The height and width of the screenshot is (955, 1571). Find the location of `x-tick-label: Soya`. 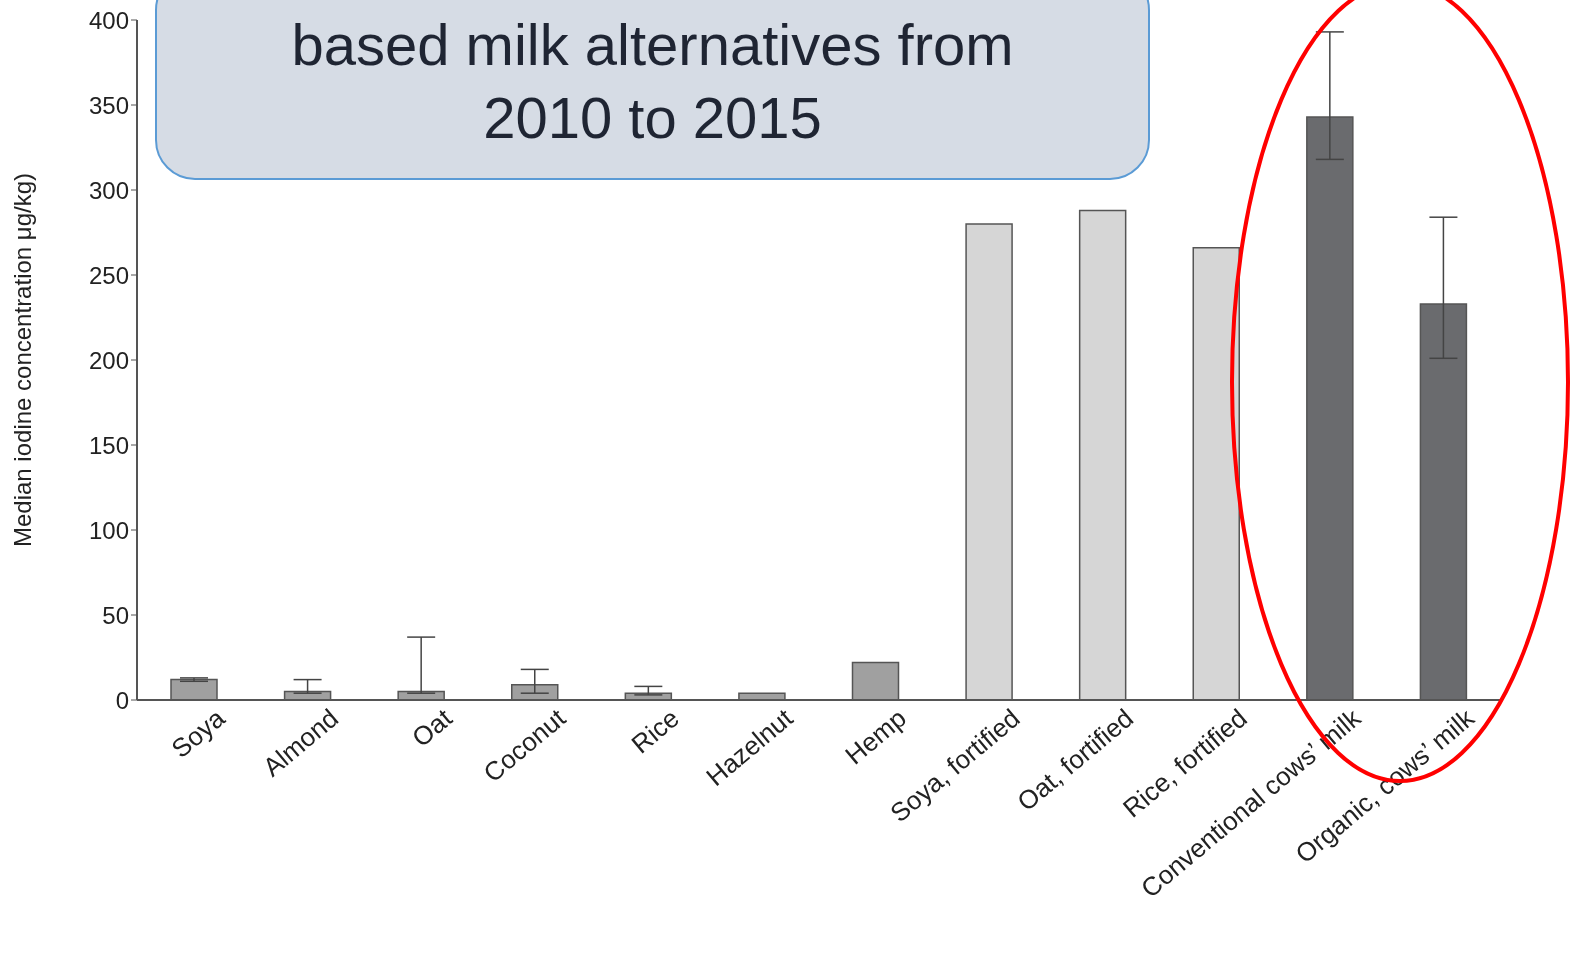

x-tick-label: Soya is located at coordinates (198, 733).